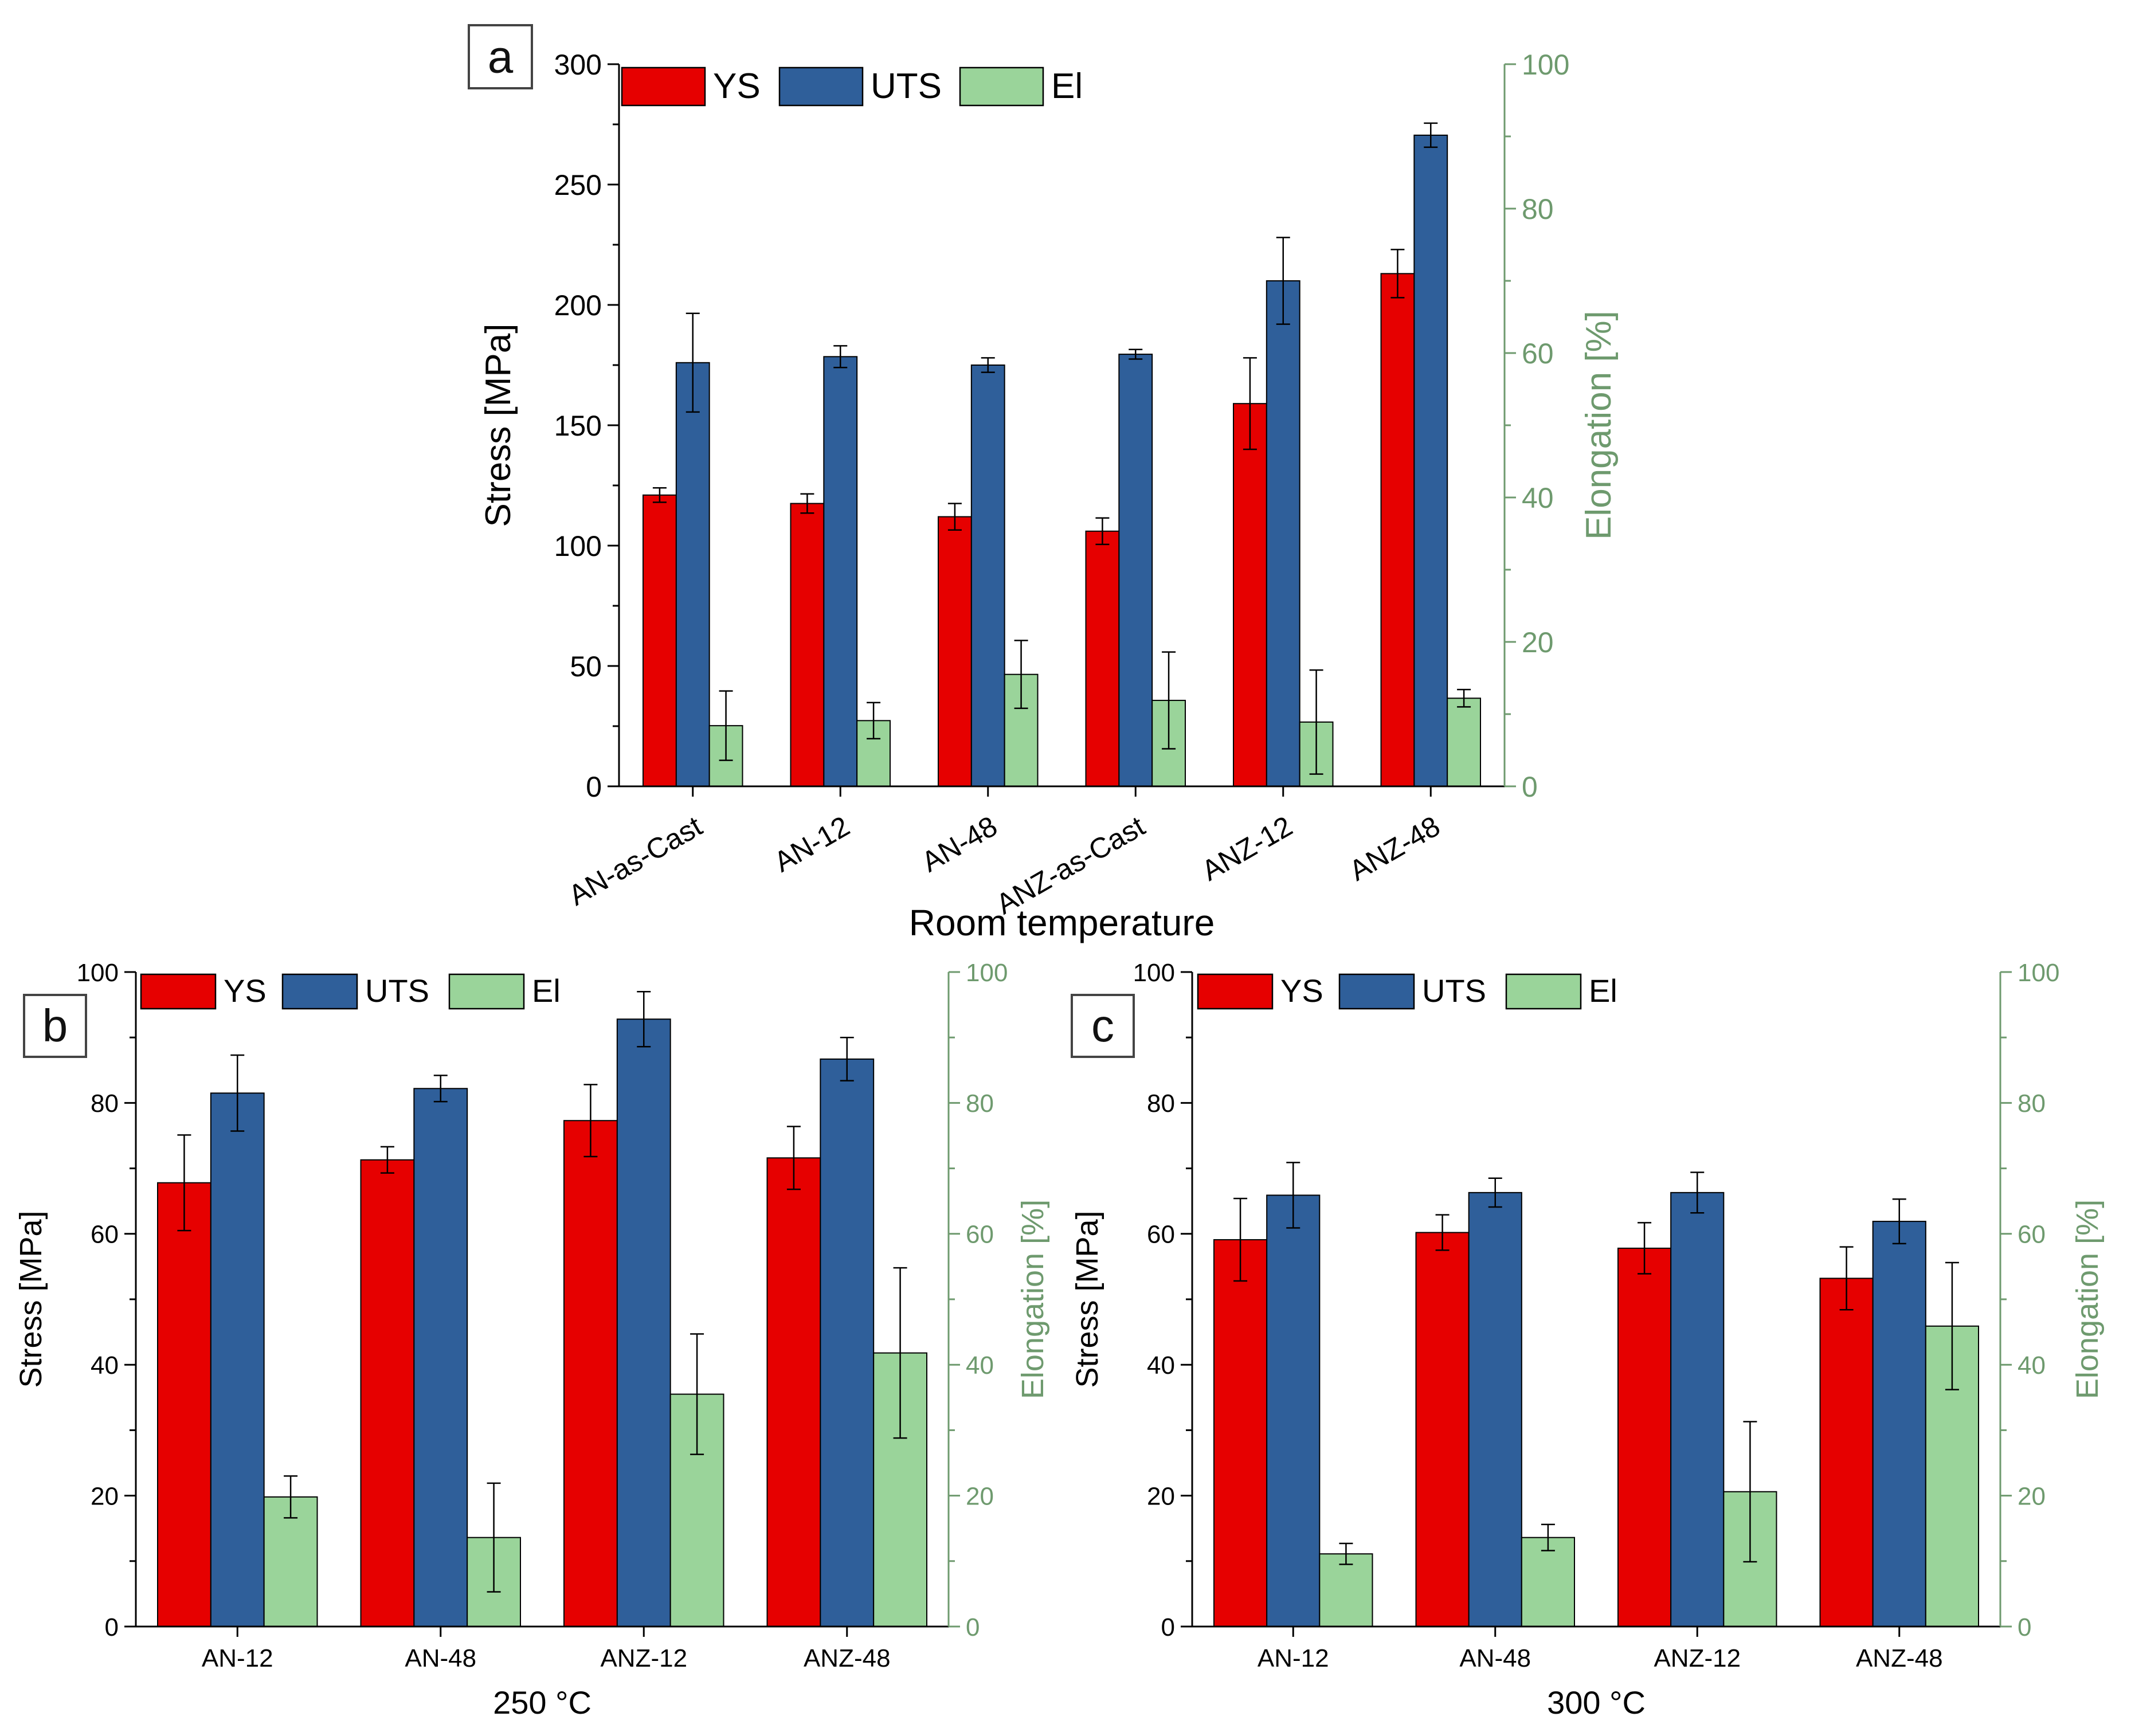 This screenshot has height=1736, width=2131. I want to click on x-axis-title: 300 °C, so click(1596, 1702).